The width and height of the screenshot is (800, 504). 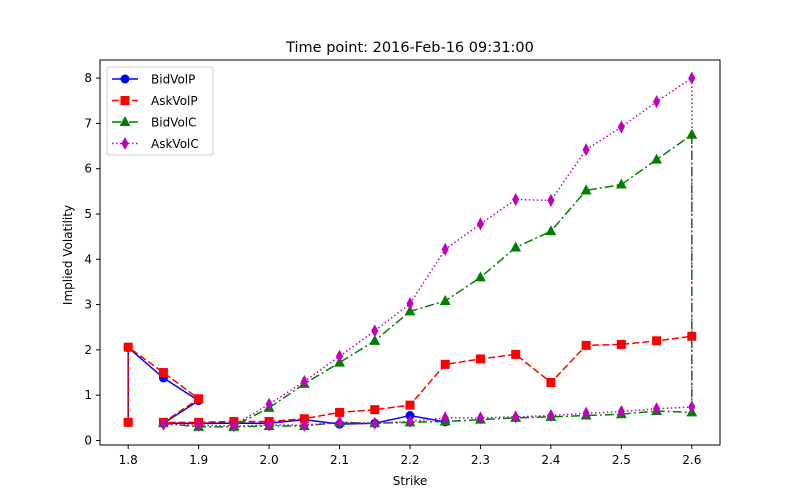 What do you see at coordinates (88, 259) in the screenshot?
I see `y-tick-label: 4` at bounding box center [88, 259].